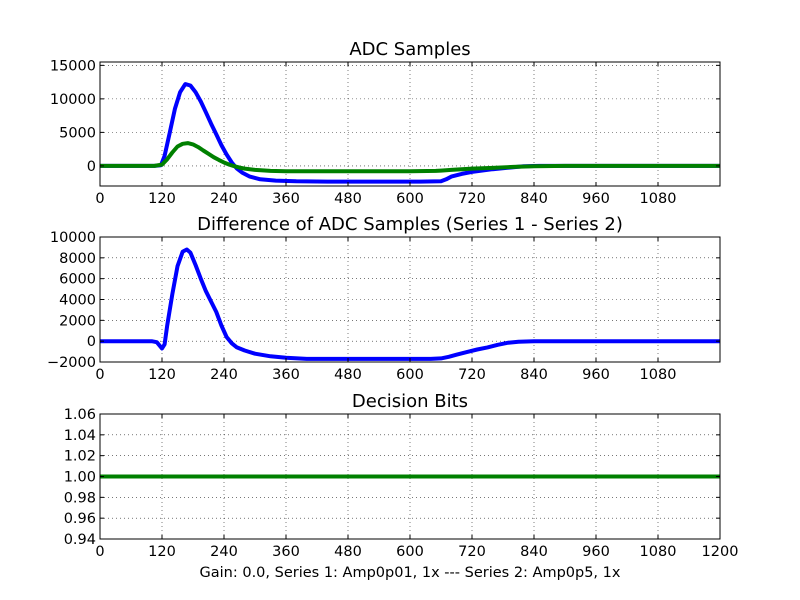 This screenshot has height=600, width=800. What do you see at coordinates (80, 457) in the screenshot?
I see `y-tick-label: 1.02` at bounding box center [80, 457].